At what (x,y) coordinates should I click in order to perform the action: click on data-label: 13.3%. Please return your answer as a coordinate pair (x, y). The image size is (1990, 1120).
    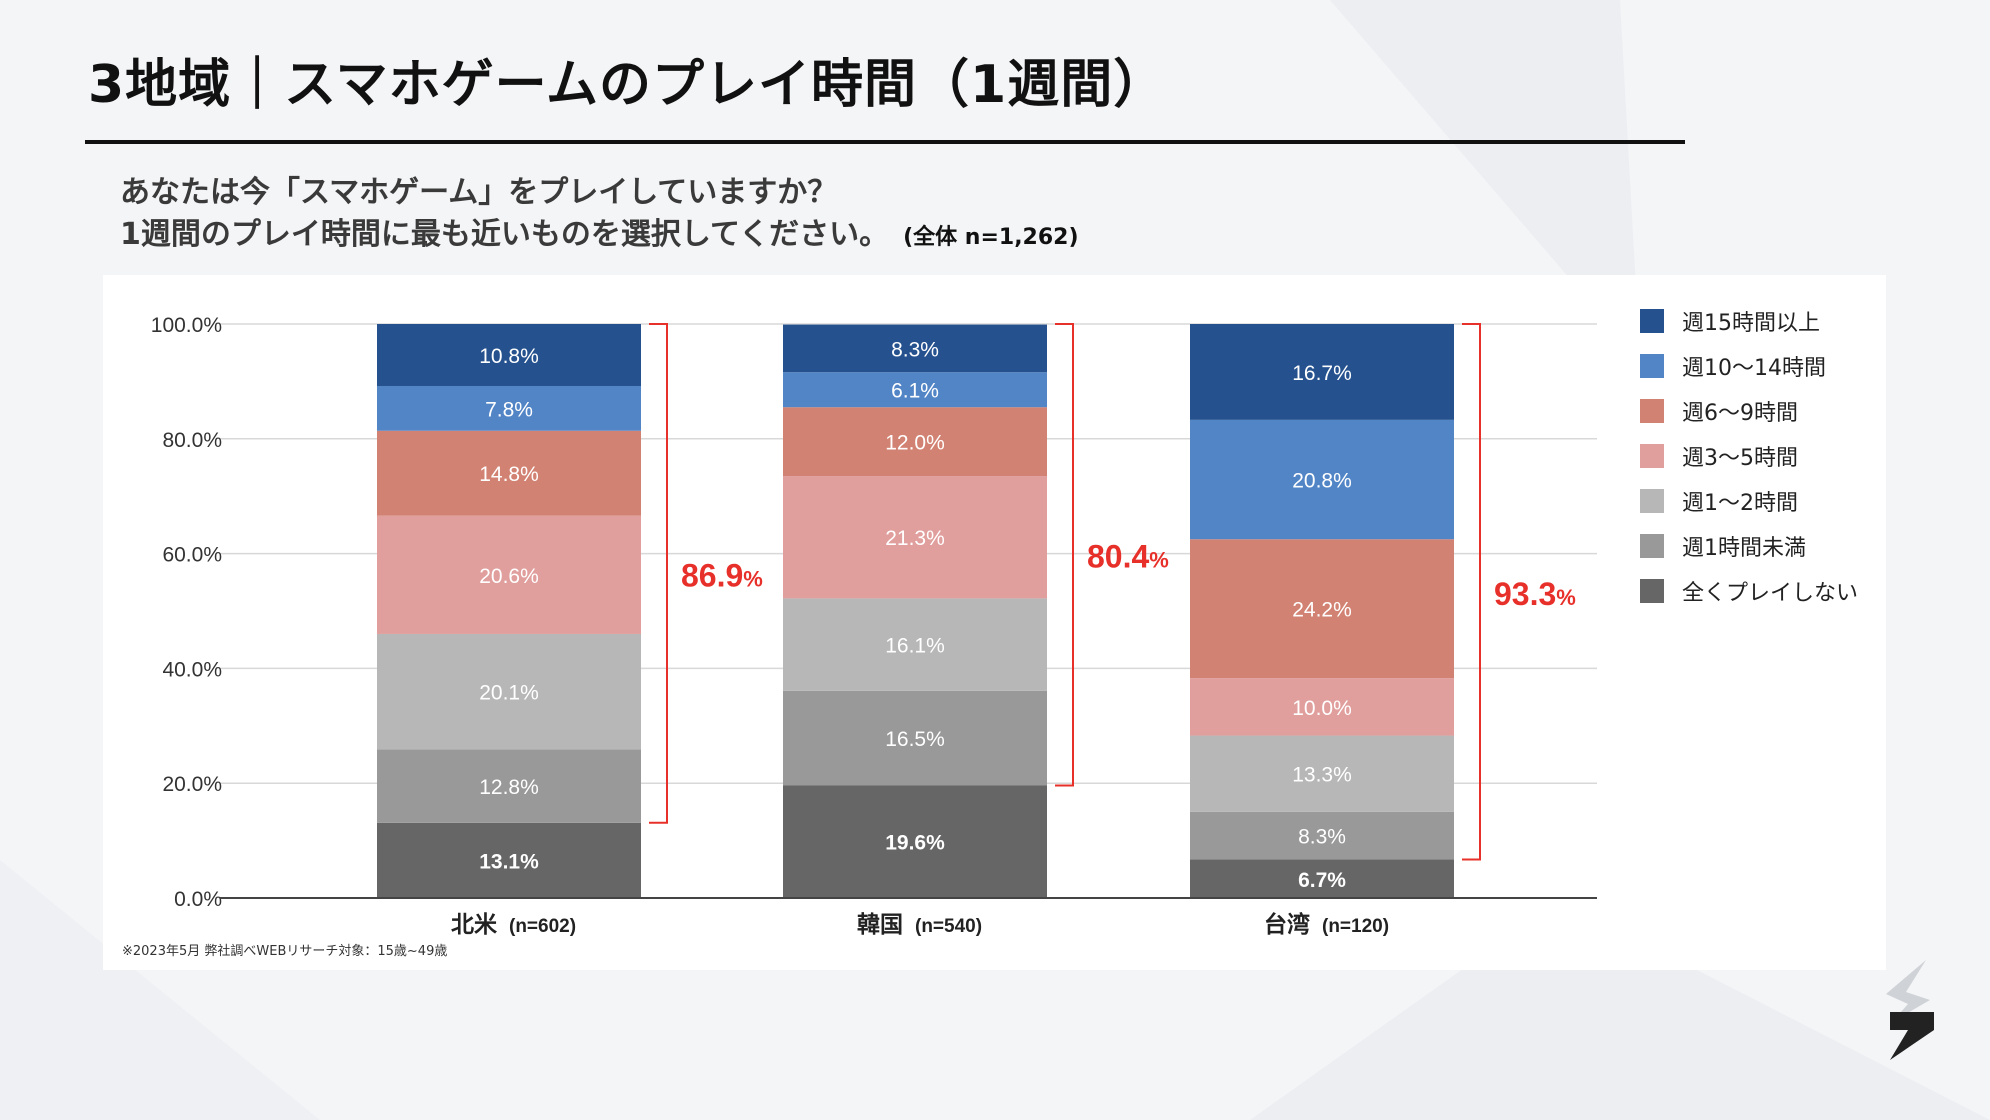
    Looking at the image, I should click on (1322, 775).